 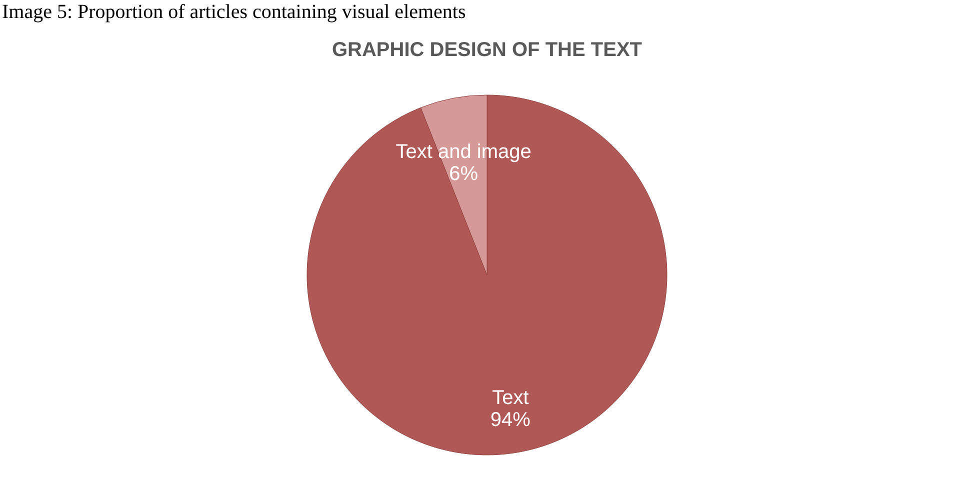 I want to click on slice-label: Text and image, so click(x=464, y=152).